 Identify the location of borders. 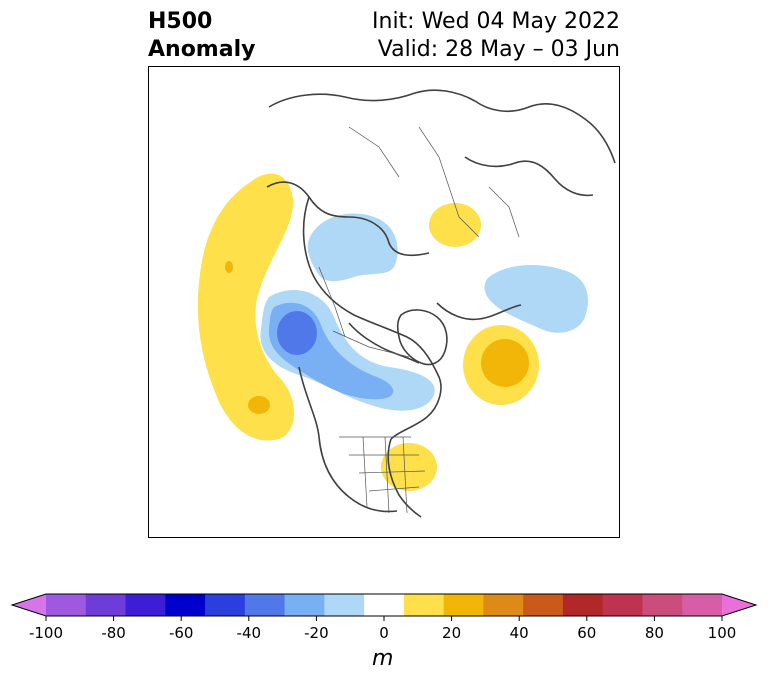
(419, 320).